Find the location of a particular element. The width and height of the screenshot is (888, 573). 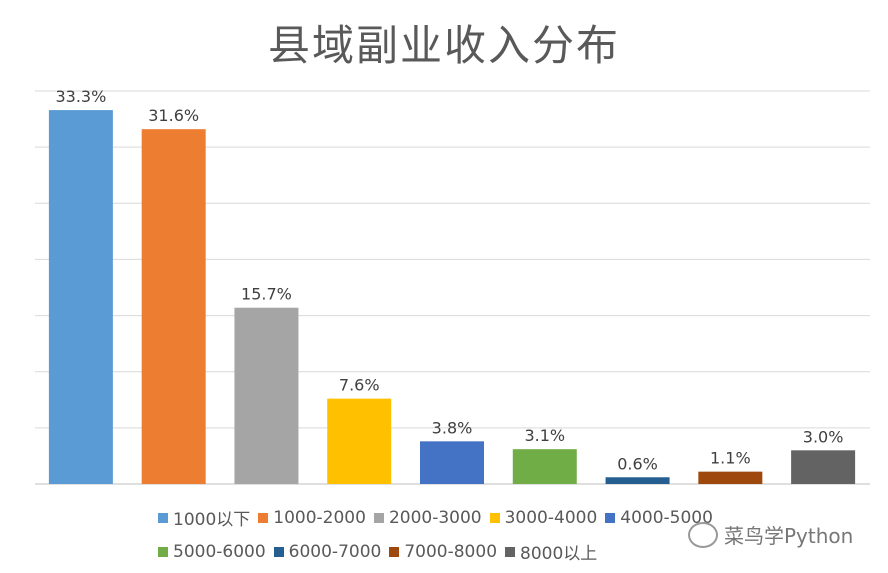

legend-item: 3000-4000 is located at coordinates (543, 517).